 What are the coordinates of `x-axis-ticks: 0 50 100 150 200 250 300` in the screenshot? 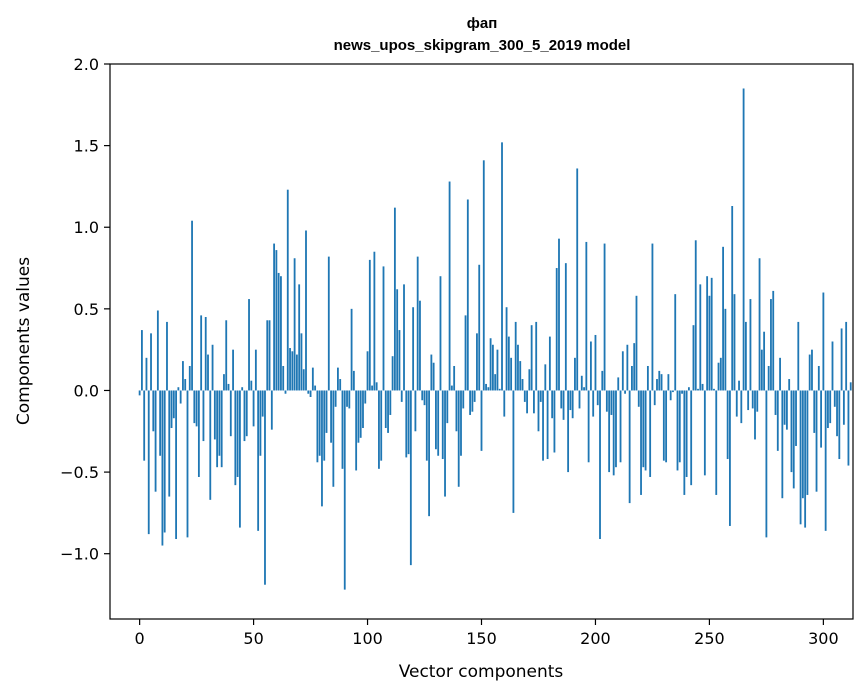 It's located at (487, 633).